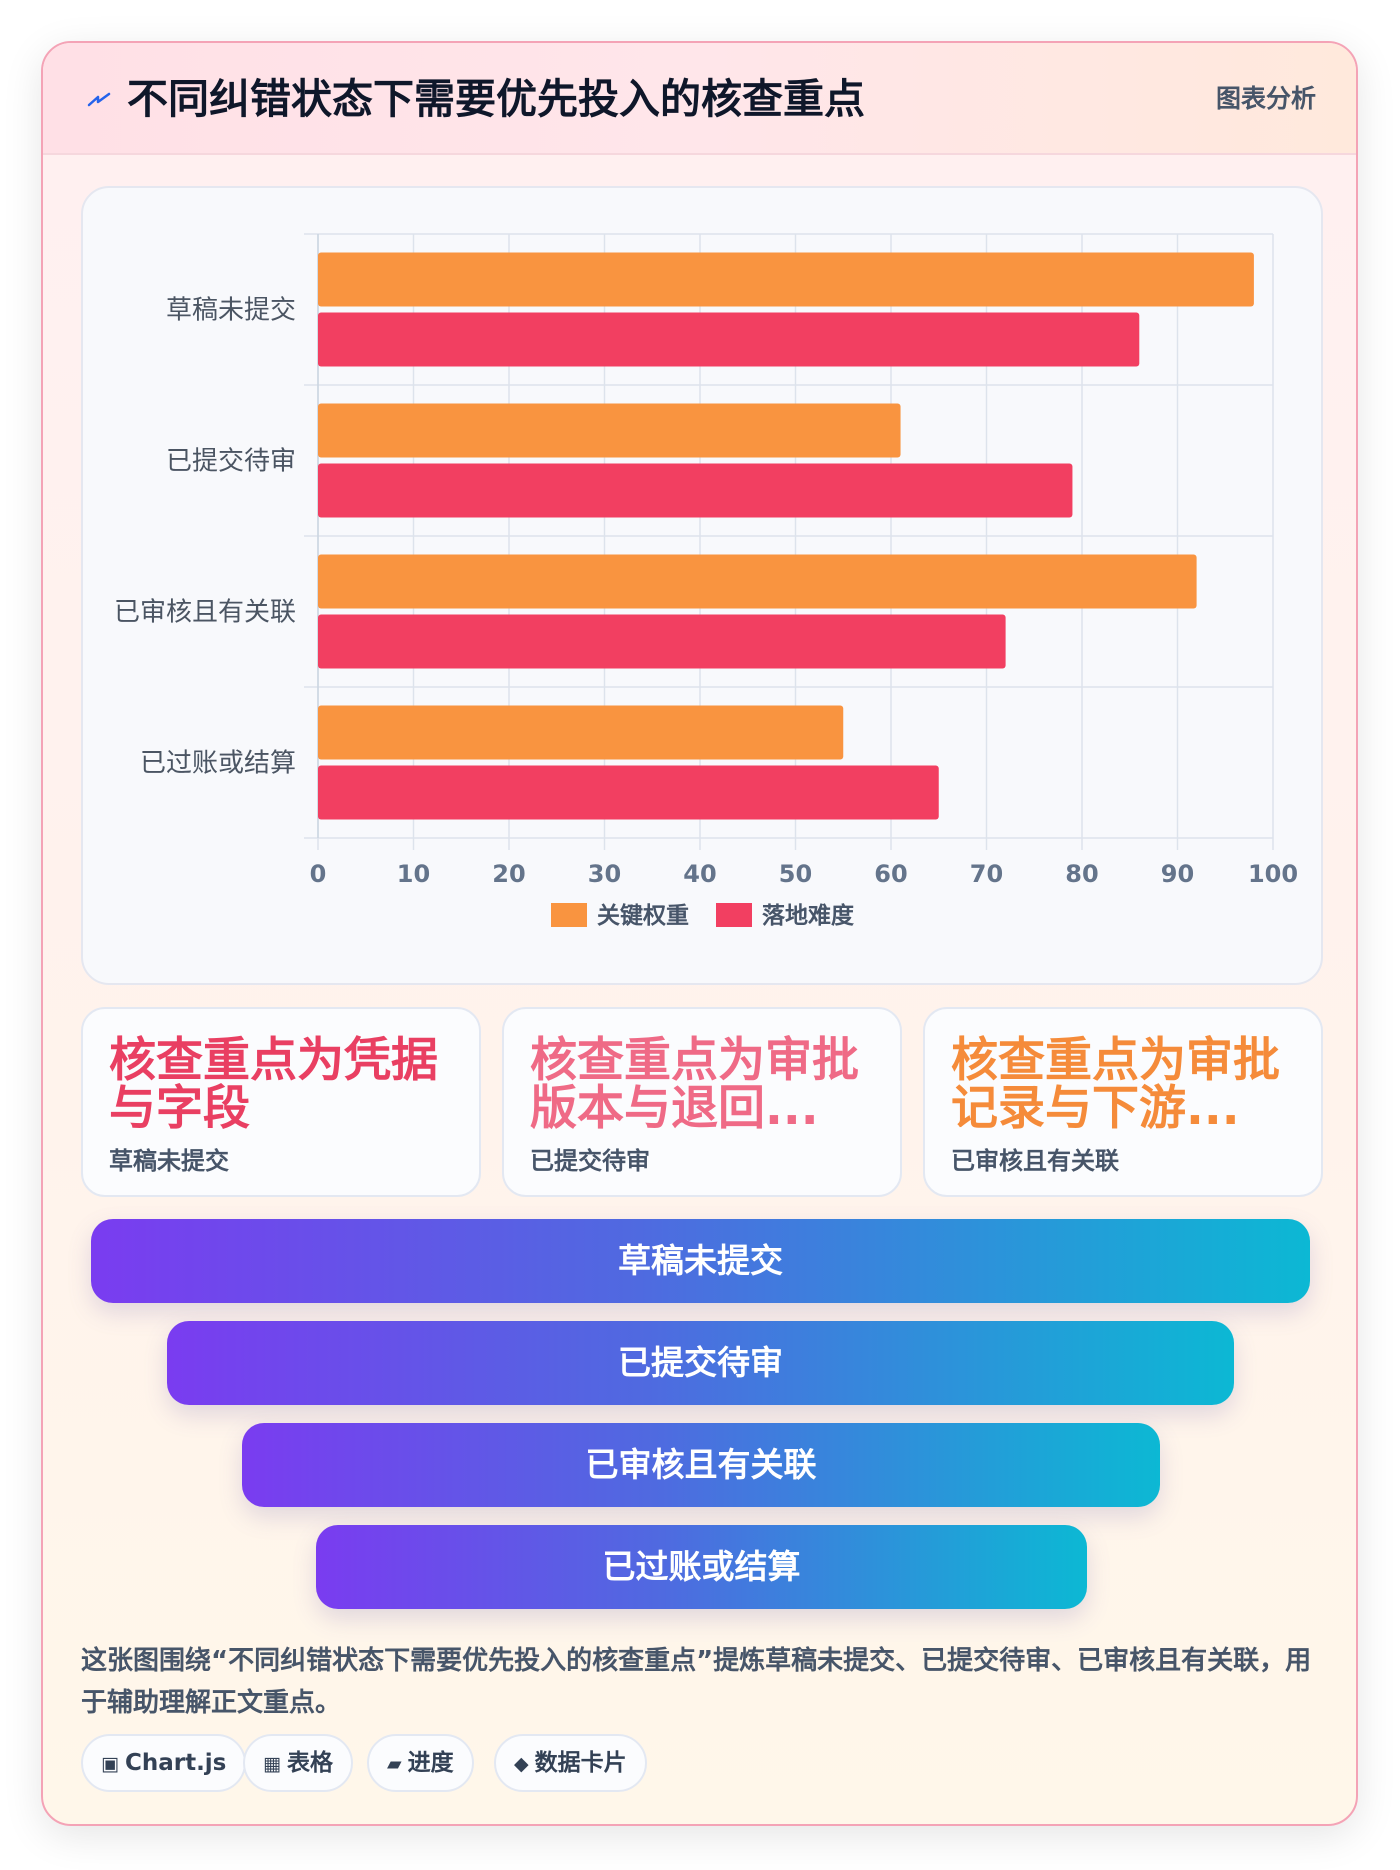 Image resolution: width=1400 pixels, height=1870 pixels. What do you see at coordinates (986, 874) in the screenshot?
I see `x-tick-label: 70` at bounding box center [986, 874].